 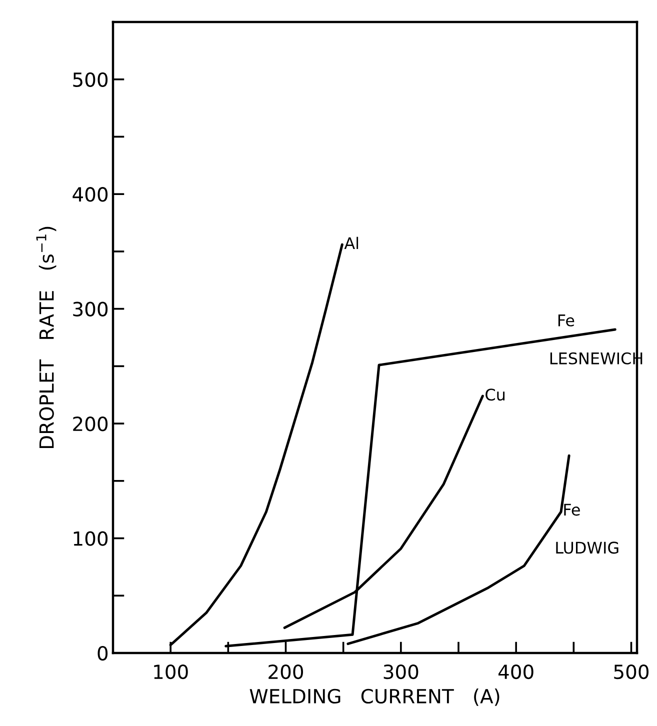 What do you see at coordinates (401, 672) in the screenshot?
I see `x-tick-label: 300` at bounding box center [401, 672].